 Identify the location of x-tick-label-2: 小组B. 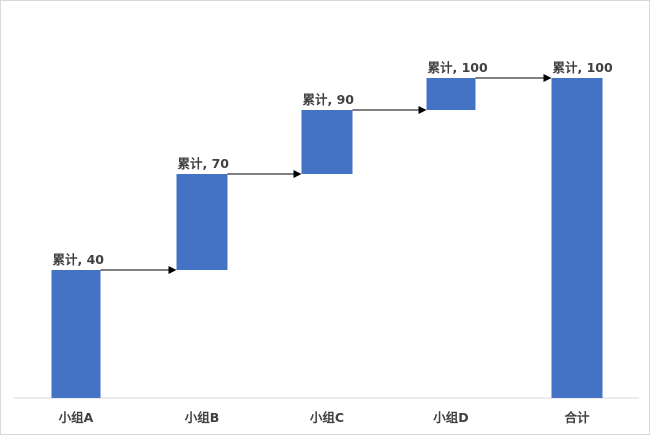
(202, 417).